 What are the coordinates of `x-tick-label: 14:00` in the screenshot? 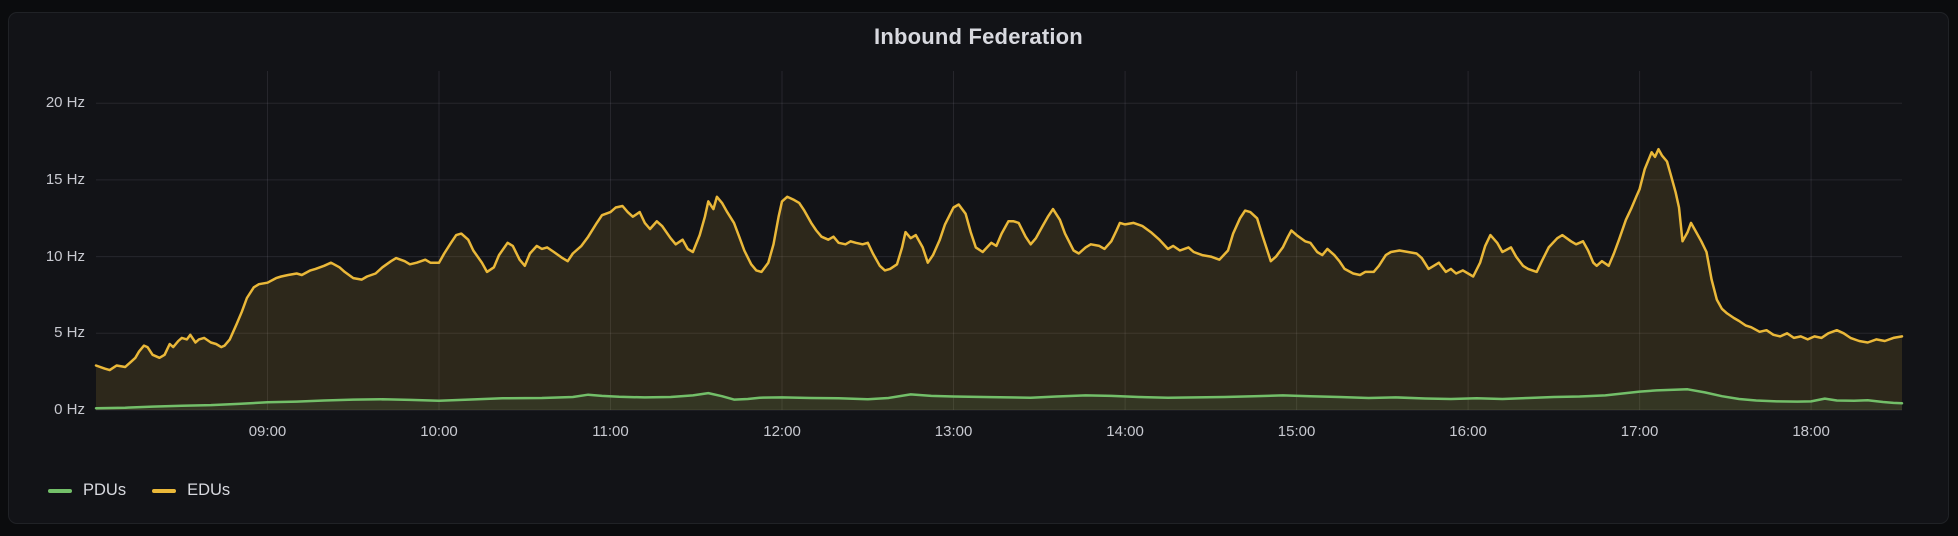 It's located at (1125, 431).